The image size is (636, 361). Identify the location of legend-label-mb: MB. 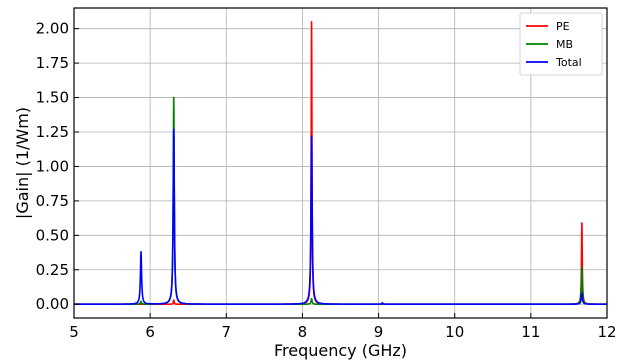
(564, 44).